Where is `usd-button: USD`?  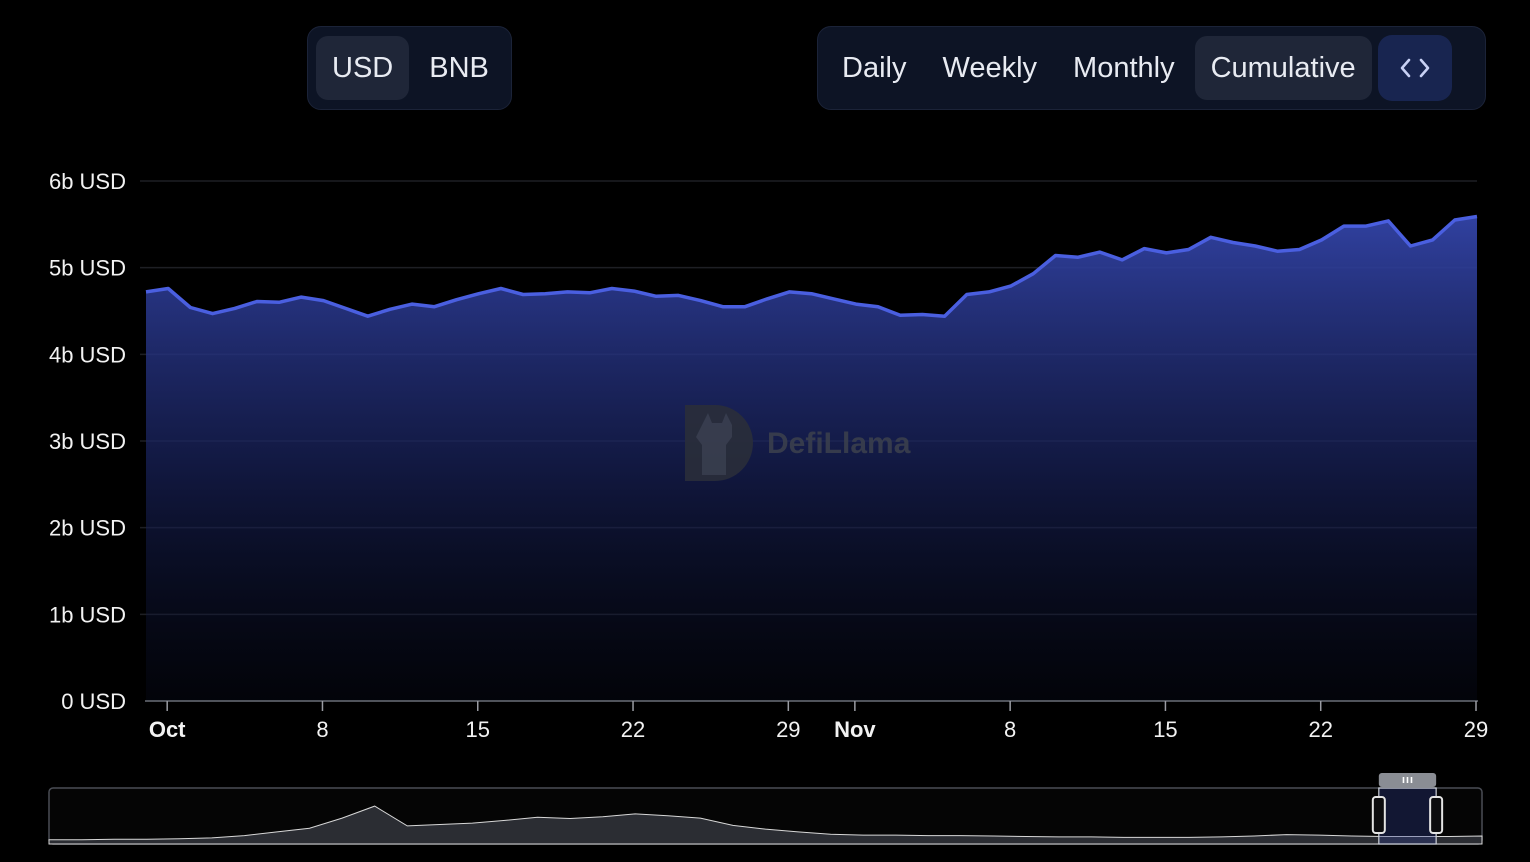
usd-button: USD is located at coordinates (363, 68).